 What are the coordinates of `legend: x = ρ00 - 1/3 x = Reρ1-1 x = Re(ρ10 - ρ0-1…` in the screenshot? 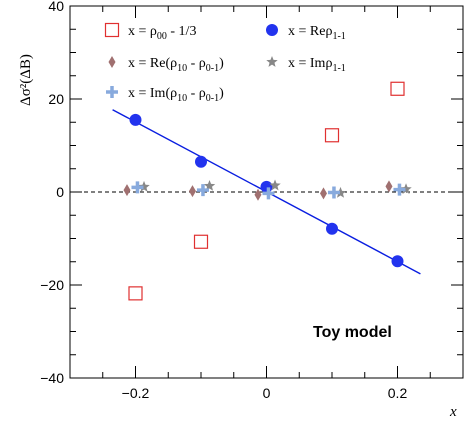 It's located at (225, 63).